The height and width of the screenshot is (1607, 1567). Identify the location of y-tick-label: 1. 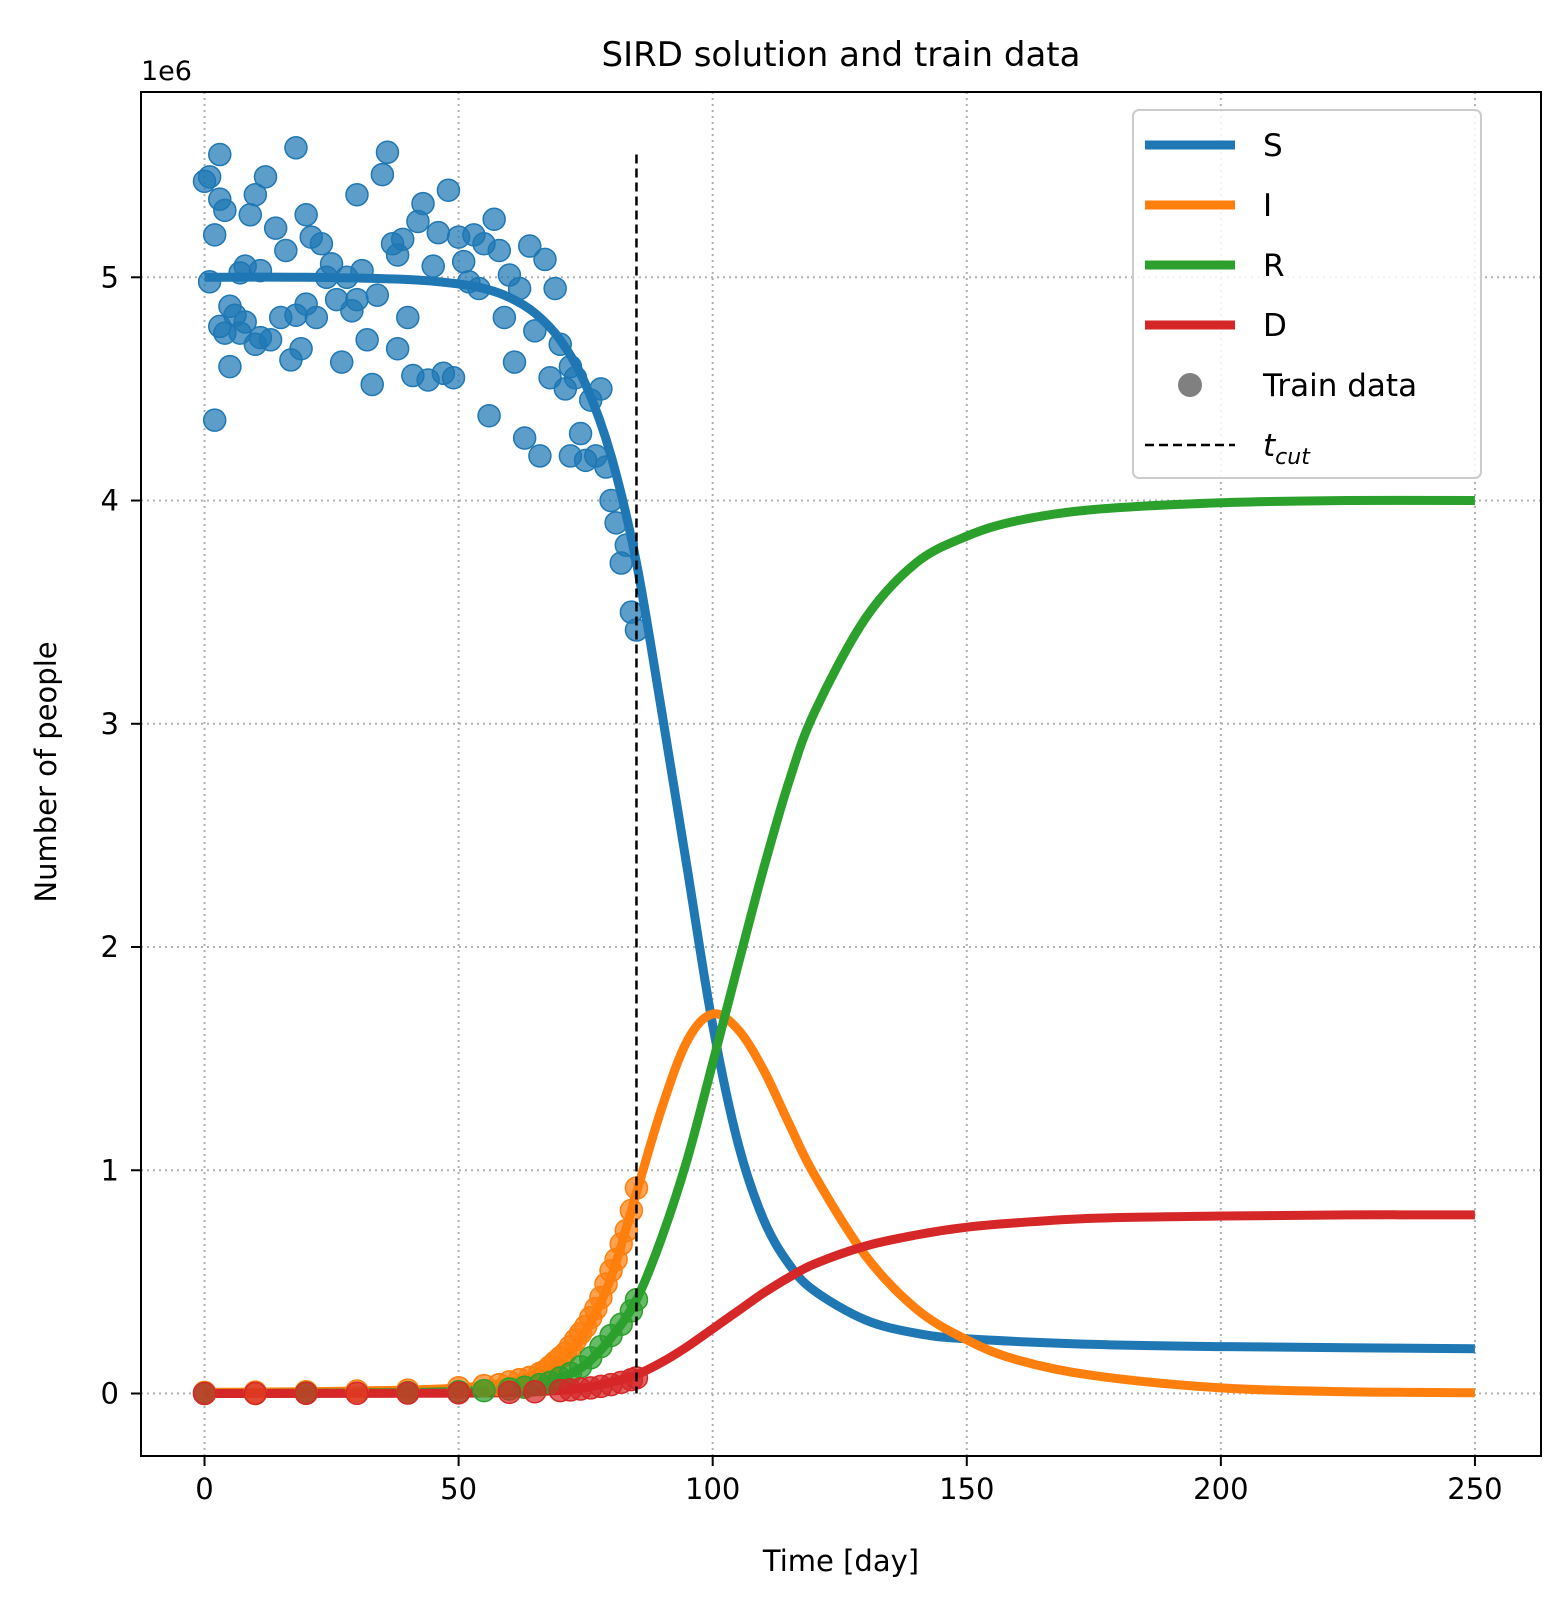
(110, 1170).